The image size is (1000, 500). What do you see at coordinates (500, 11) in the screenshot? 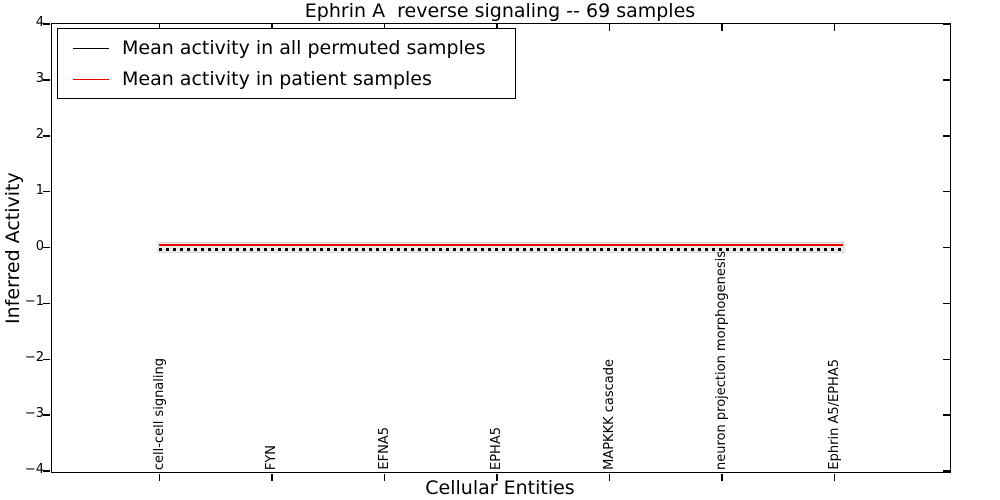
I see `chart-title: Ephrin A reverse signaling -- 69 samples` at bounding box center [500, 11].